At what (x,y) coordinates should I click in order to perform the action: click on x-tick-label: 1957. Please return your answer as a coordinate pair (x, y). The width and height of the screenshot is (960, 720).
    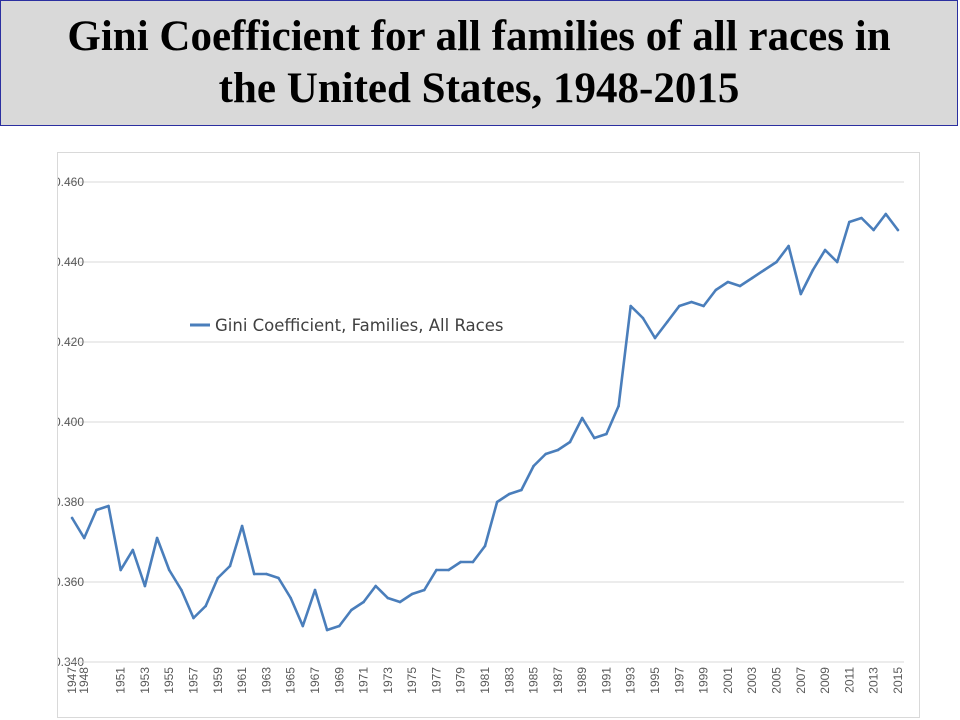
    Looking at the image, I should click on (194, 680).